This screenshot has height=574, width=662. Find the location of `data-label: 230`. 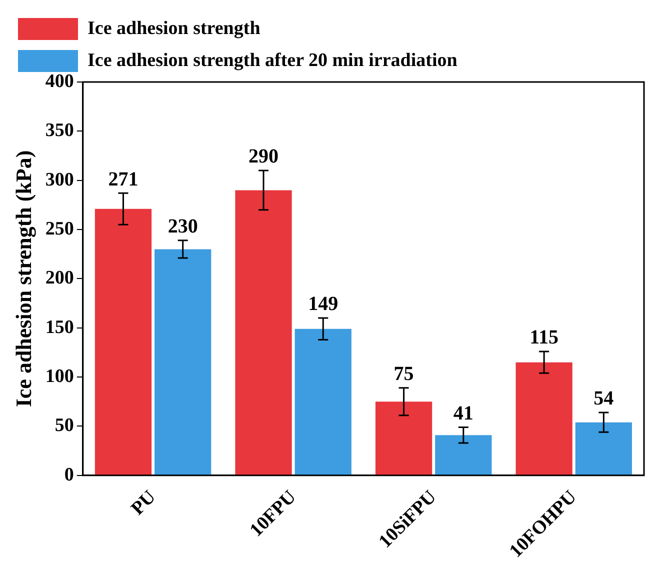

data-label: 230 is located at coordinates (183, 227).